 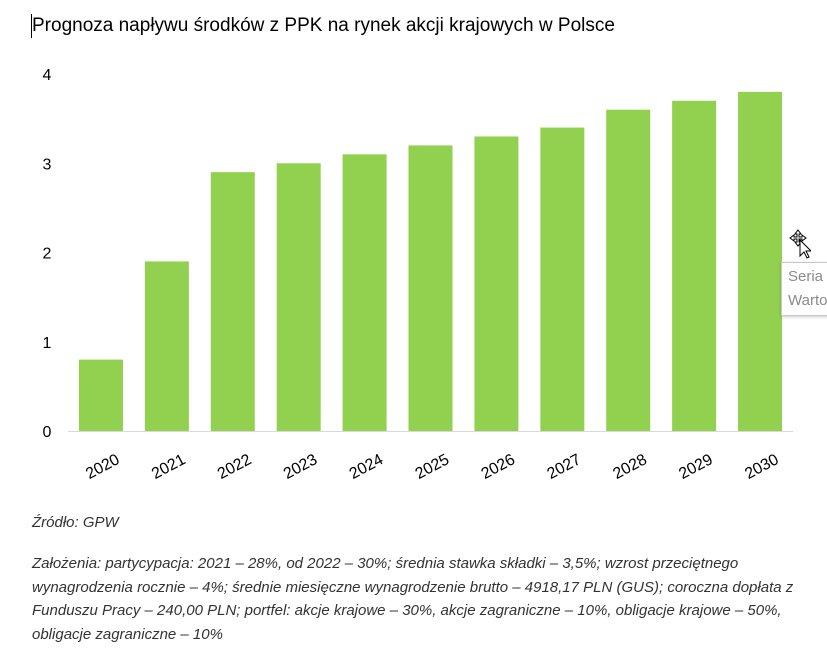 I want to click on y-tick-label: 1, so click(x=47, y=343).